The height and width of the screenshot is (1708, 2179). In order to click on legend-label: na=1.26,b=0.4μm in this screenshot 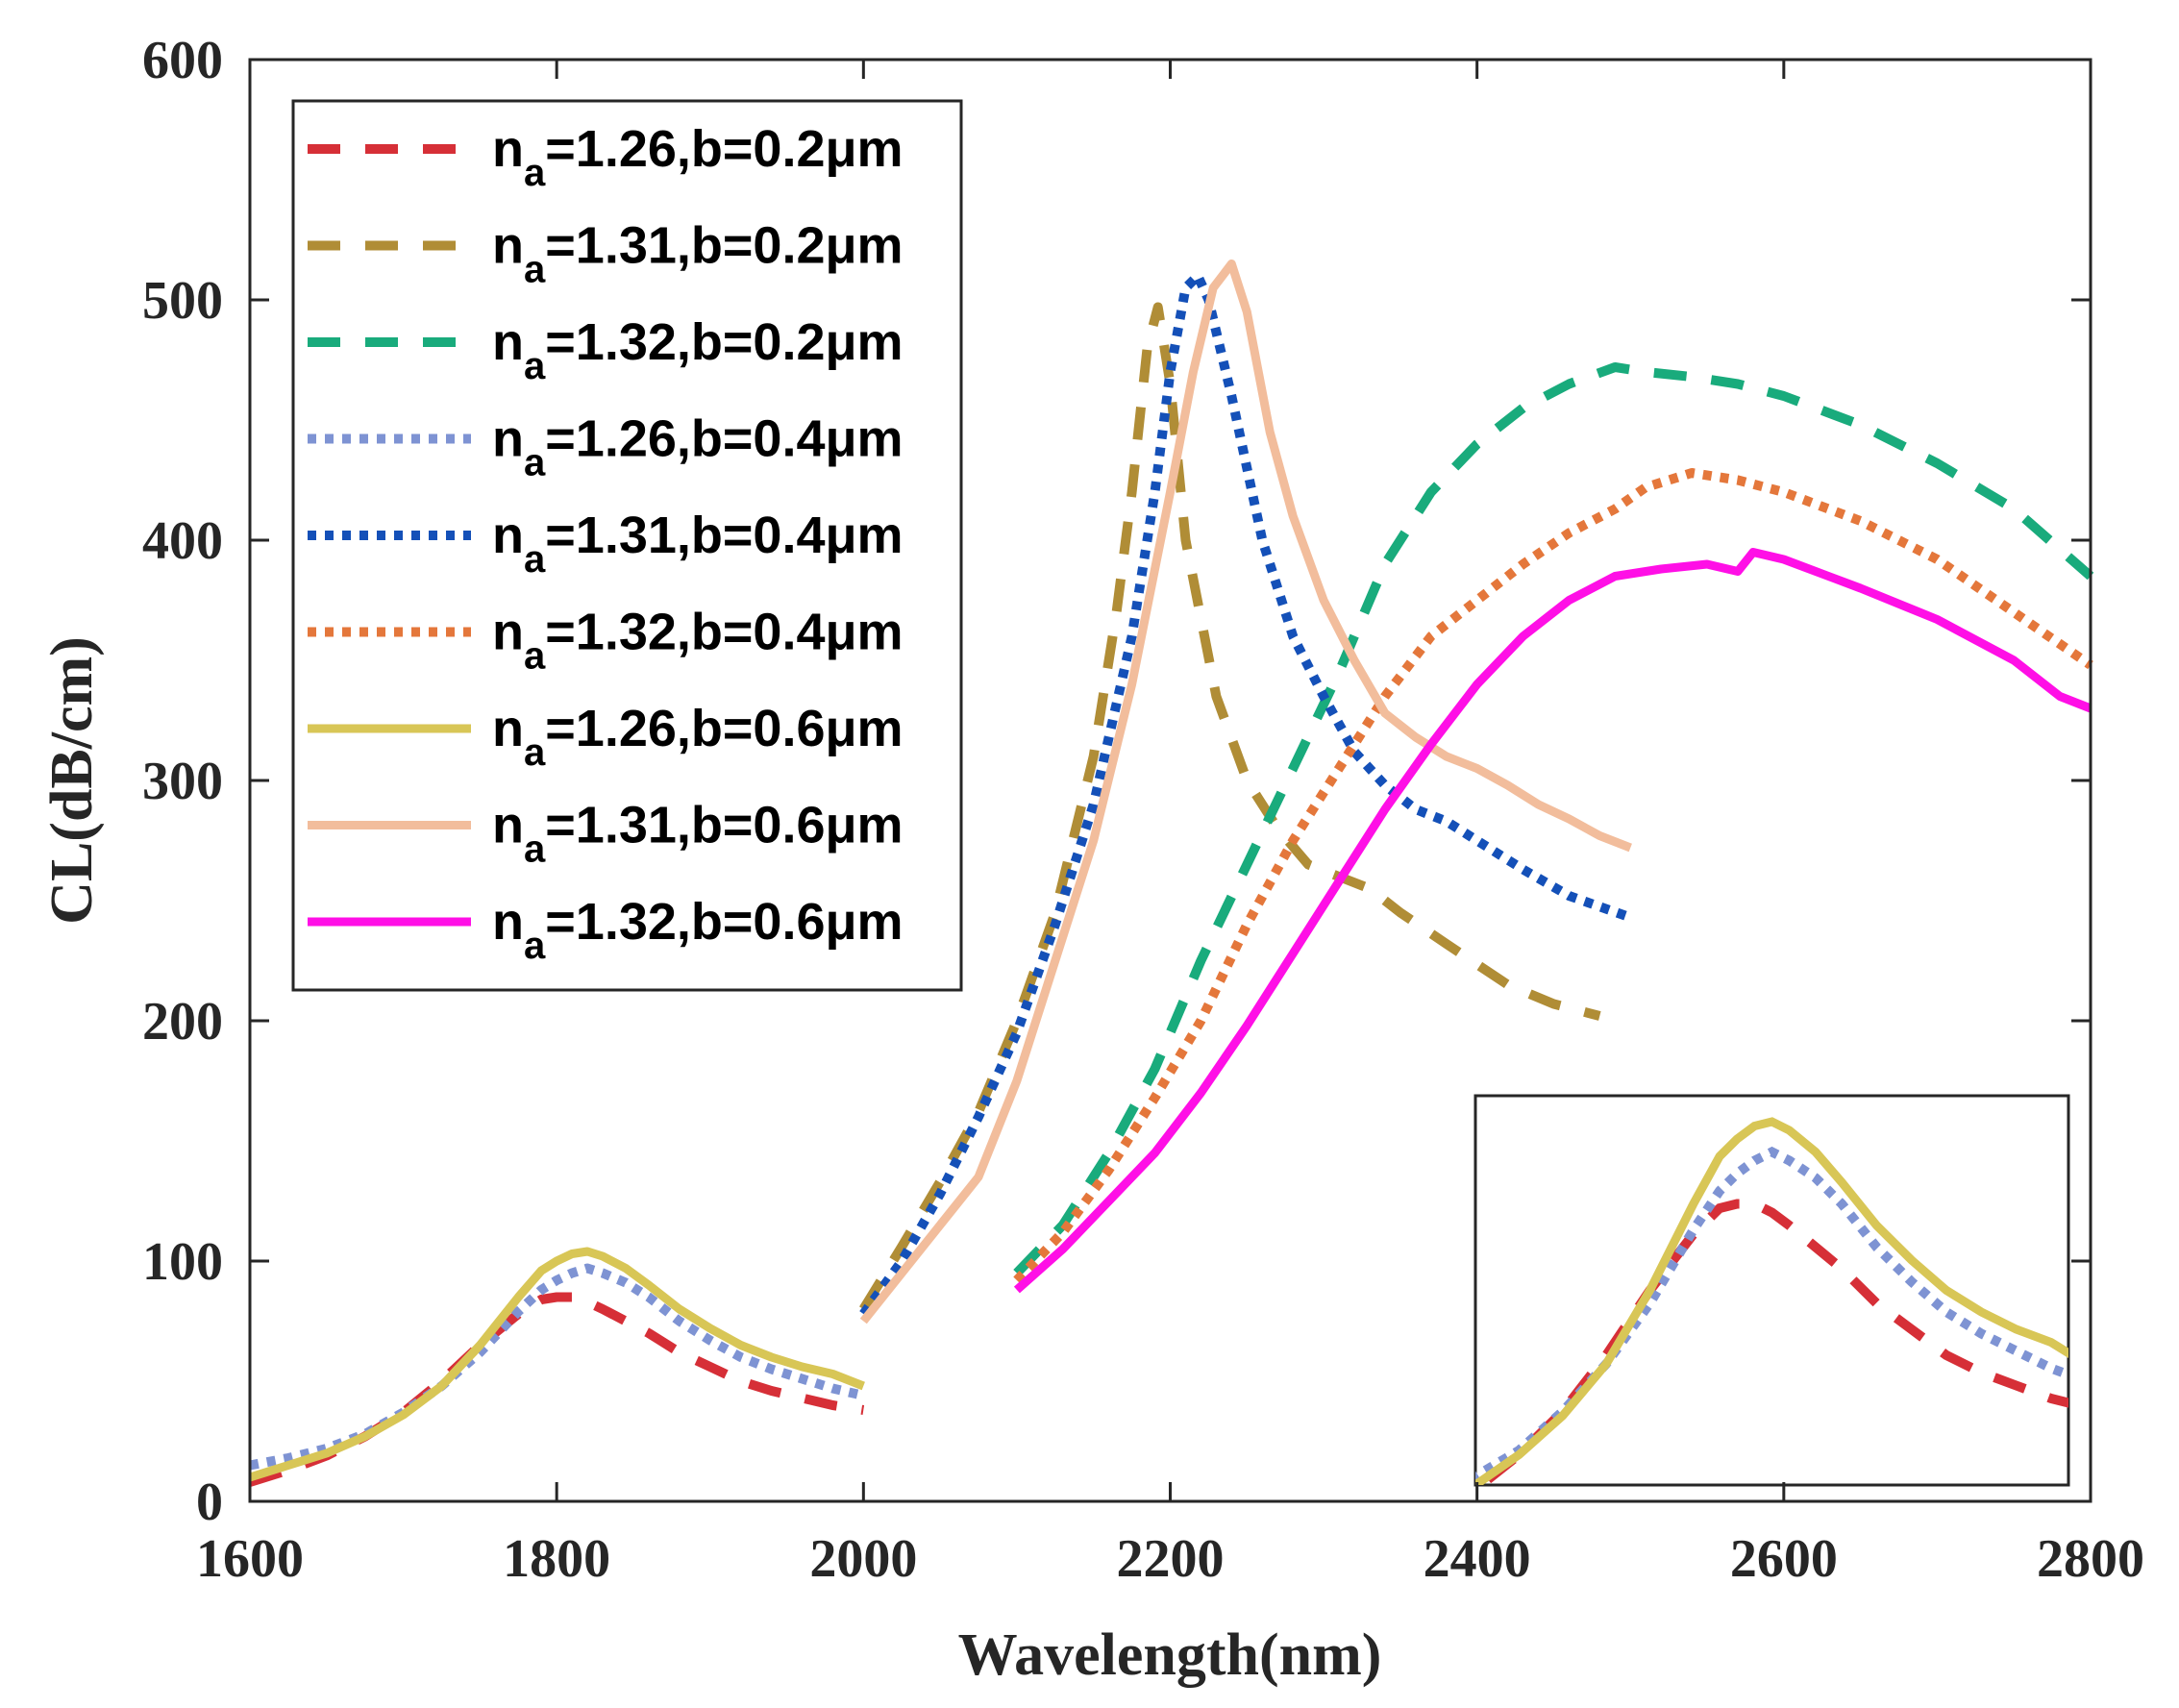, I will do `click(698, 447)`.